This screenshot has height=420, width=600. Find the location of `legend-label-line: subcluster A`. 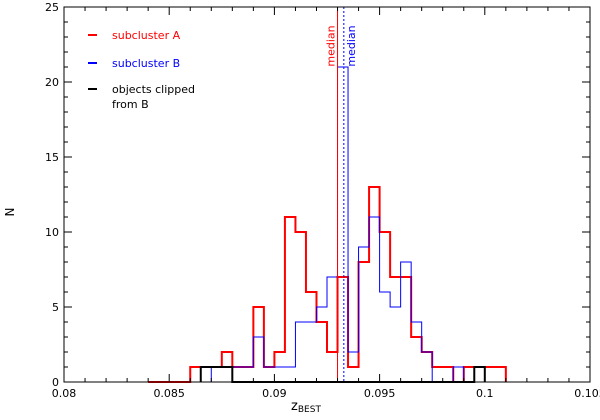

legend-label-line: subcluster A is located at coordinates (146, 35).